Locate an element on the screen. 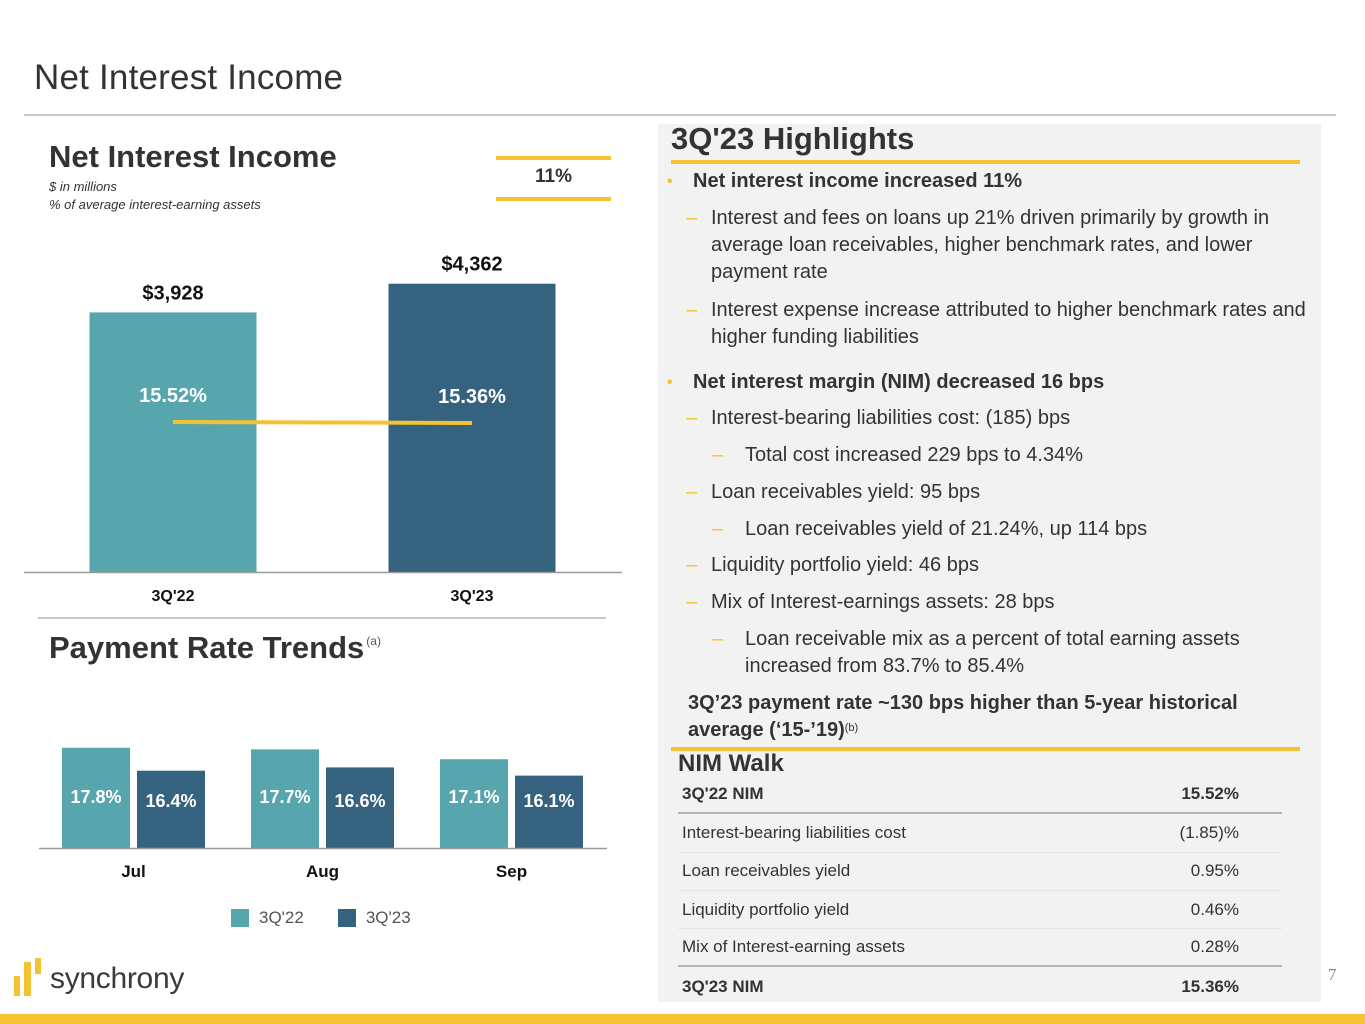  payment-rate-bar-label: 16.4% is located at coordinates (170, 801).